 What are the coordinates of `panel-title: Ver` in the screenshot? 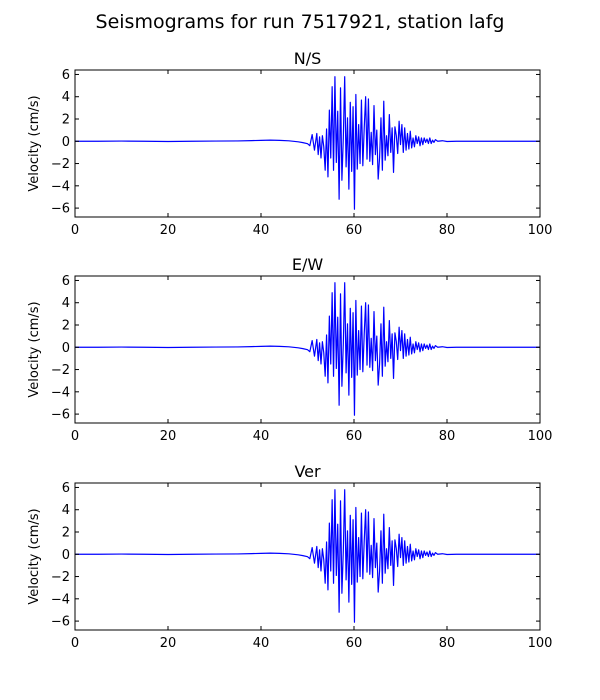 It's located at (307, 471).